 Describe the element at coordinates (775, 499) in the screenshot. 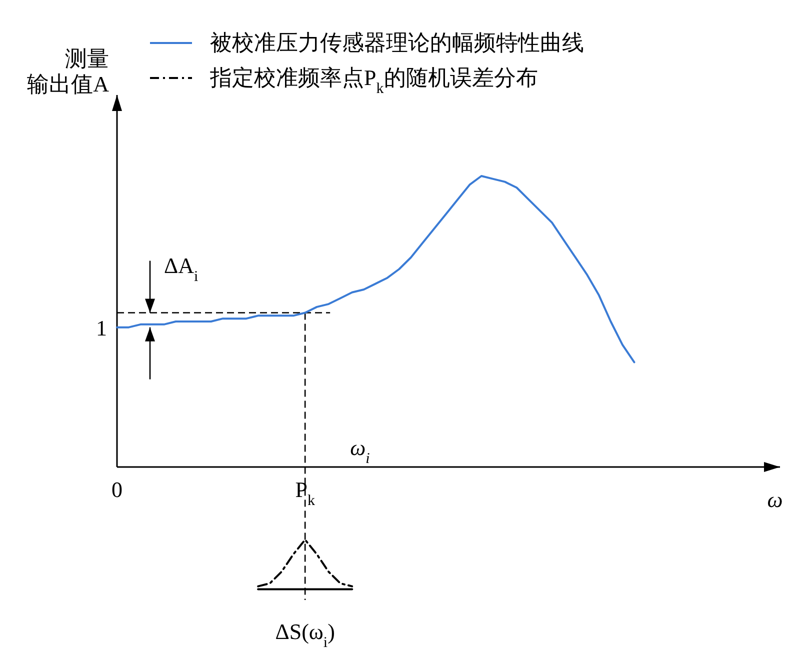

I see `x-axis-title: ω` at that location.